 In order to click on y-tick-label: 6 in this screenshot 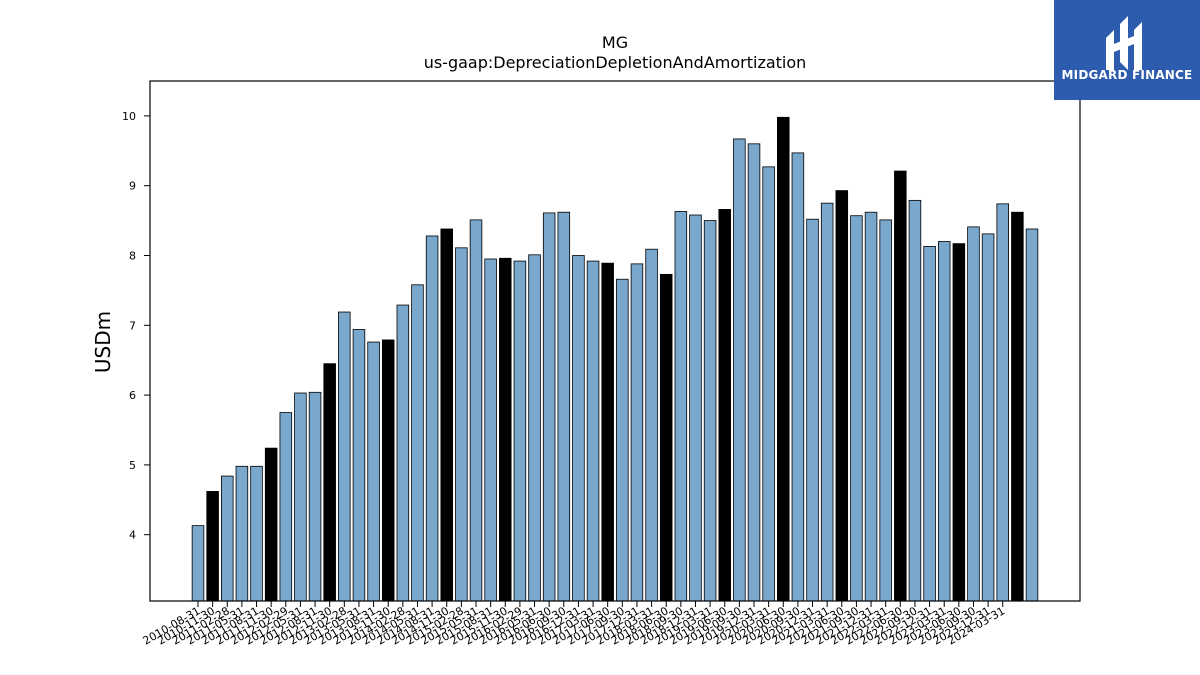, I will do `click(132, 395)`.